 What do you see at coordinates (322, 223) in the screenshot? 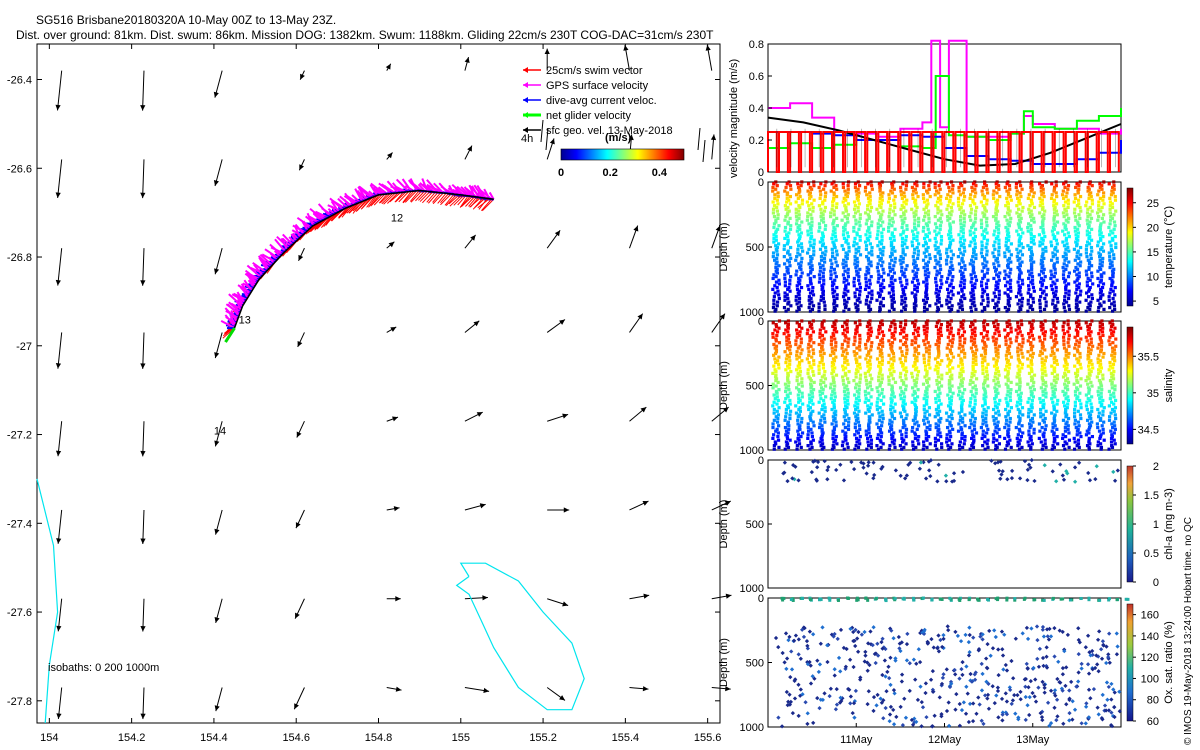
I see `swim-vector` at bounding box center [322, 223].